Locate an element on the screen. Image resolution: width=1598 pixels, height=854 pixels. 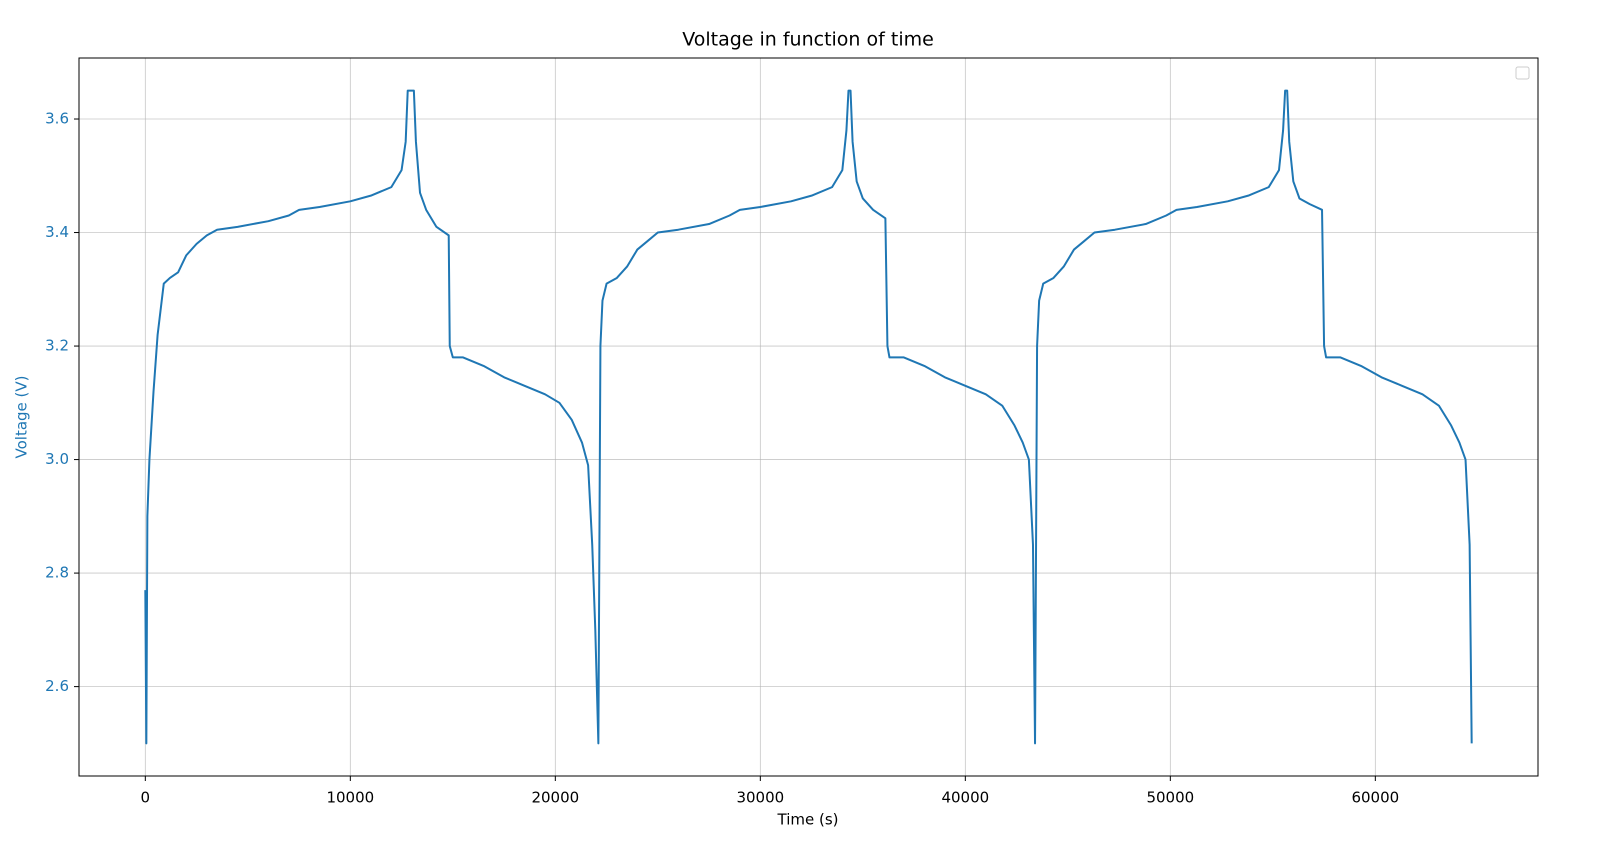
y-tick-label: 2.8 is located at coordinates (57, 573).